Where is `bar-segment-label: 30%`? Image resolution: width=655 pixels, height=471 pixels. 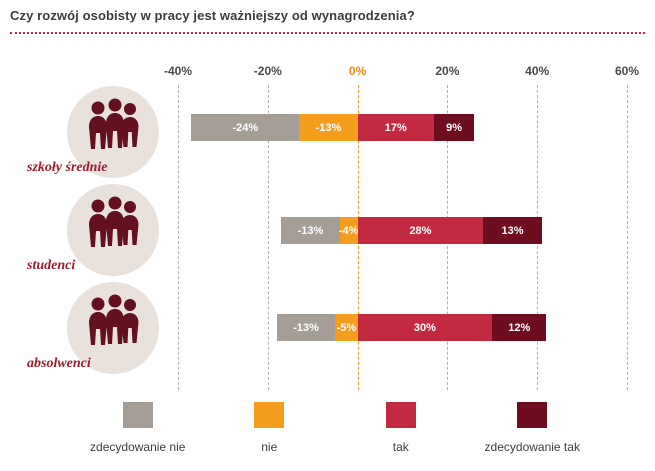
bar-segment-label: 30% is located at coordinates (424, 327).